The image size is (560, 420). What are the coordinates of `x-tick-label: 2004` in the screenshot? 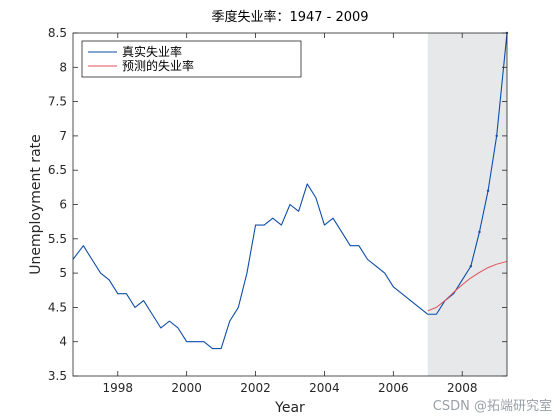 It's located at (324, 388).